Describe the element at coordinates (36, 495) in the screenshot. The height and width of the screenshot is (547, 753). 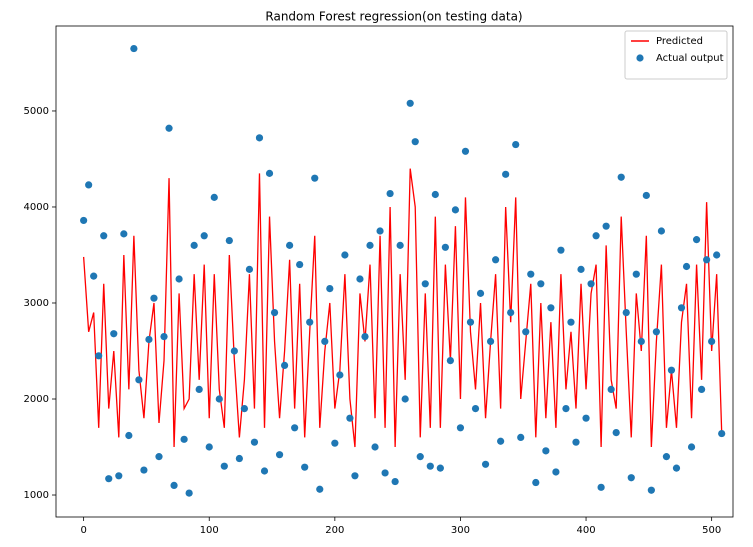
I see `y-tick-label: 1000` at that location.